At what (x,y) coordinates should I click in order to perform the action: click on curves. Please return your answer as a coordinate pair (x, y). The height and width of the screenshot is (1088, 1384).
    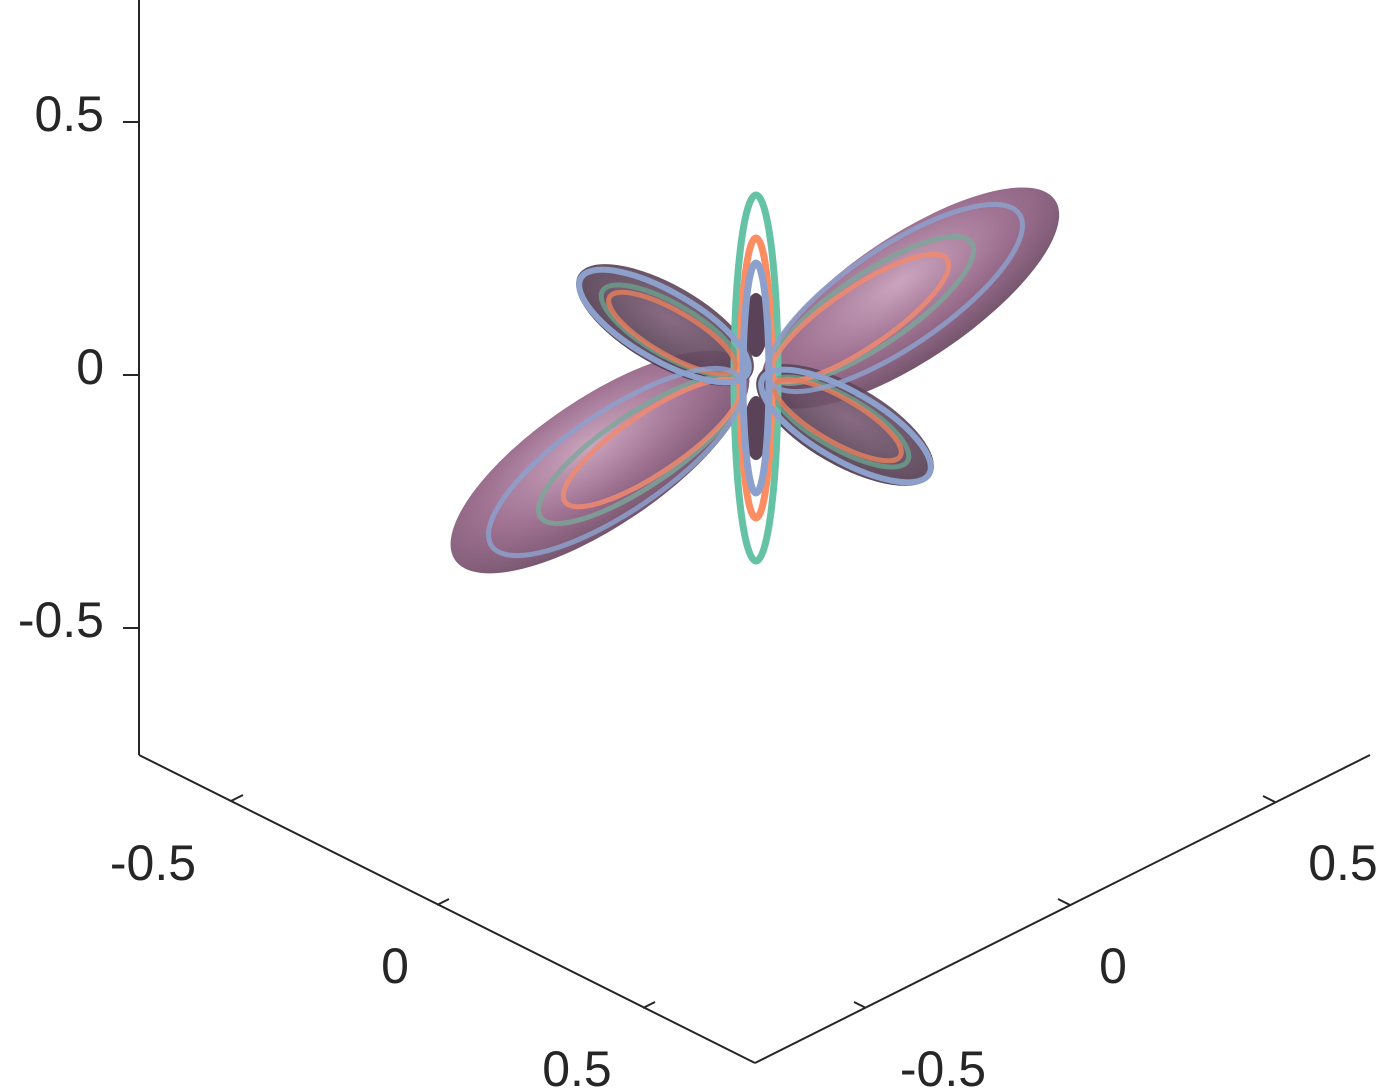
    Looking at the image, I should click on (755, 378).